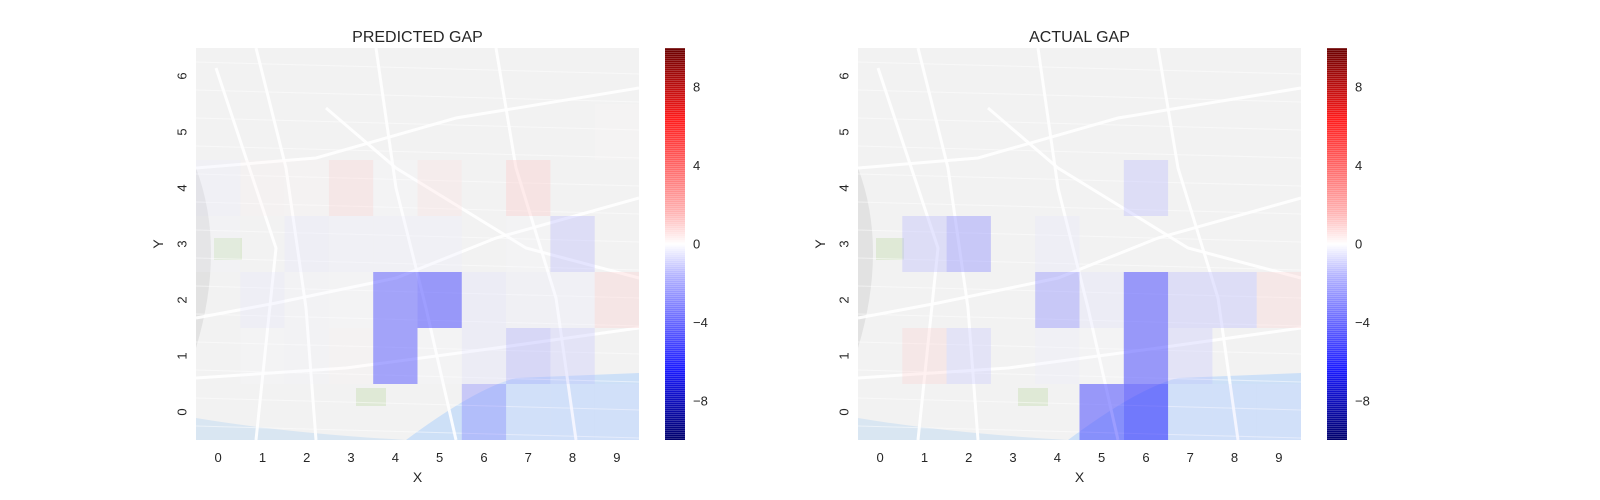  What do you see at coordinates (1278, 457) in the screenshot?
I see `x-tick-label: 9` at bounding box center [1278, 457].